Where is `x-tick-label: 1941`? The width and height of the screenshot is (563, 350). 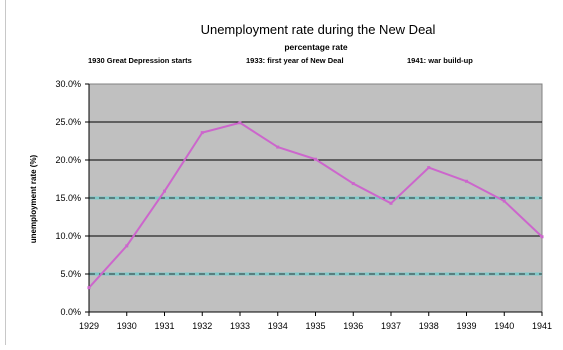
x-tick-label: 1941 is located at coordinates (542, 326).